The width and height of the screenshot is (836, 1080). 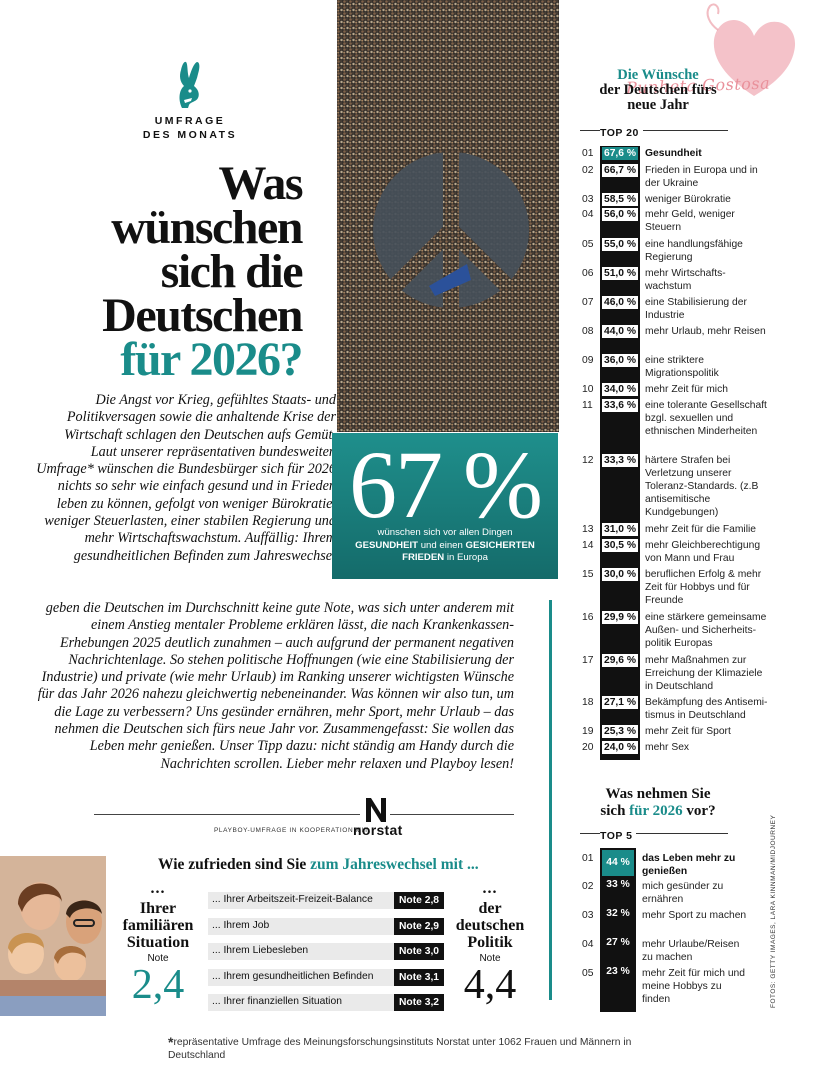 What do you see at coordinates (171, 1042) in the screenshot?
I see `footnote-star: *` at bounding box center [171, 1042].